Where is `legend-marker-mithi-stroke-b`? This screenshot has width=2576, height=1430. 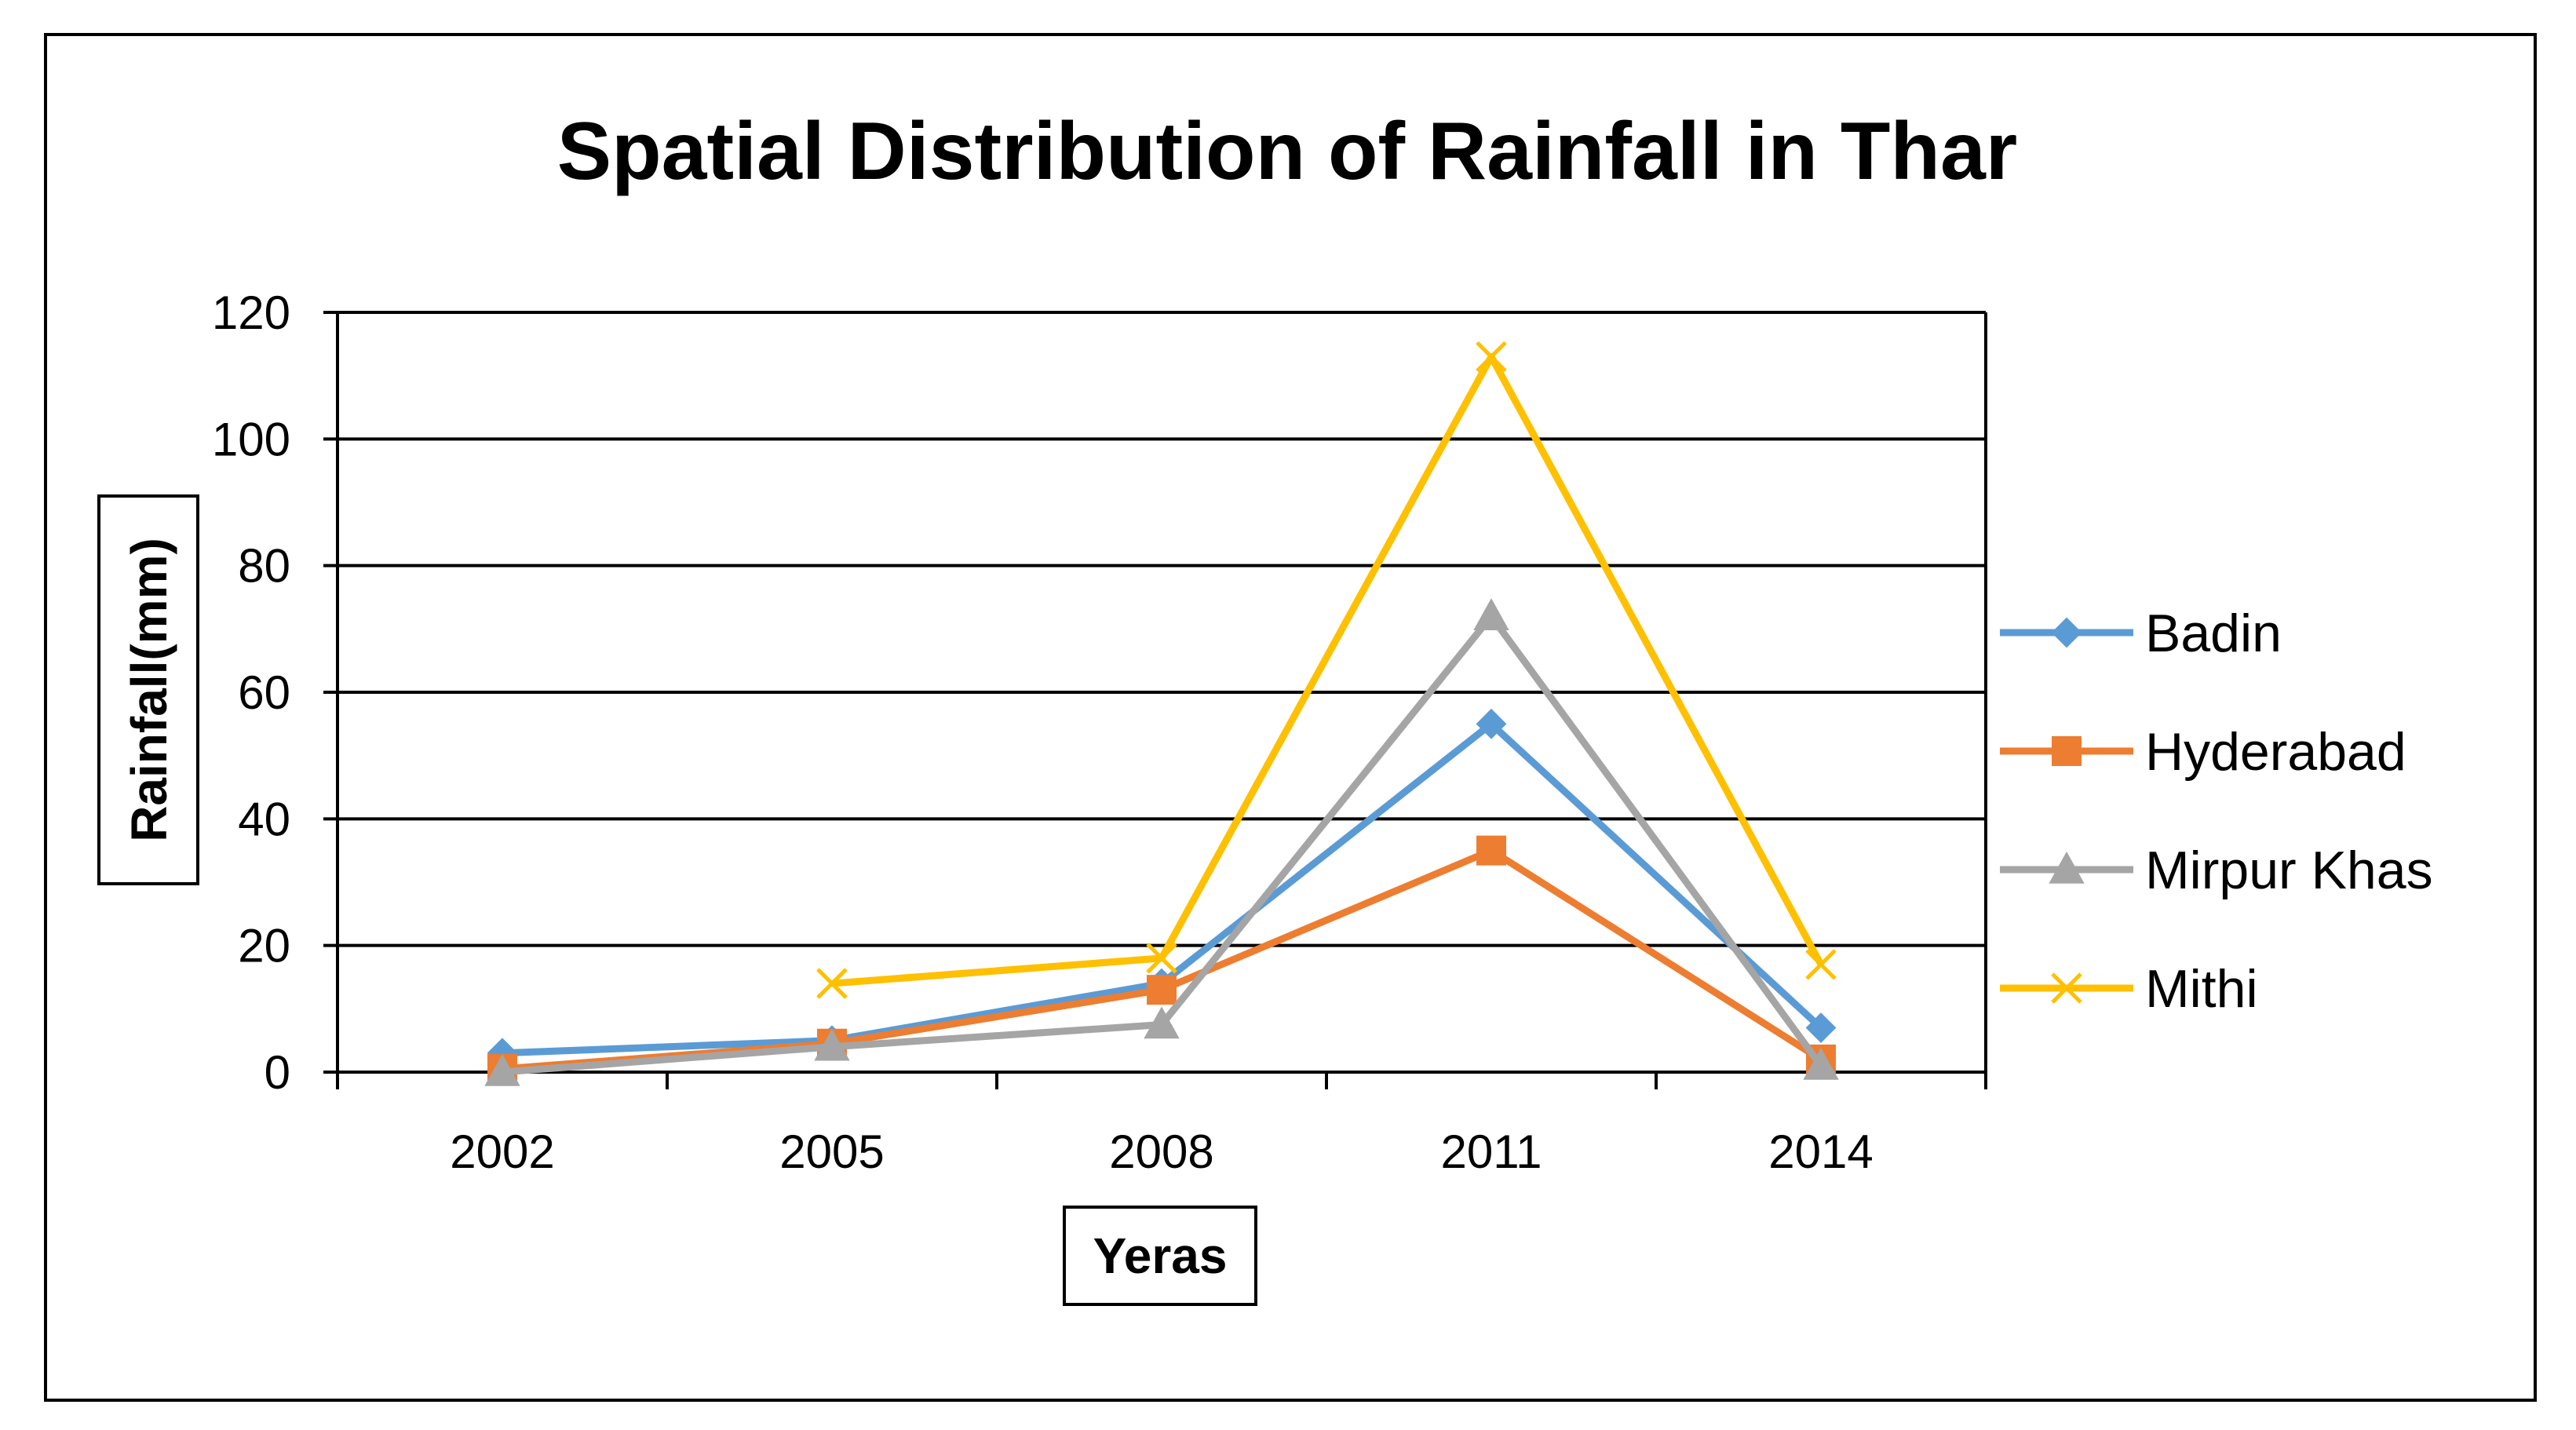 legend-marker-mithi-stroke-b is located at coordinates (2066, 988).